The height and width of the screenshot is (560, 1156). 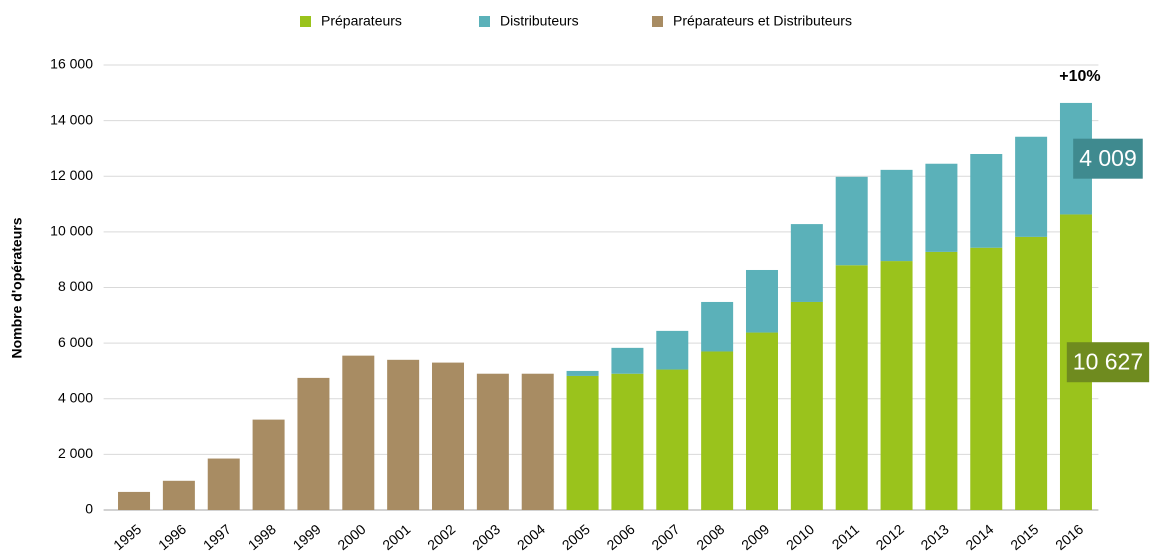 What do you see at coordinates (127, 537) in the screenshot?
I see `x-tick-label: 1995` at bounding box center [127, 537].